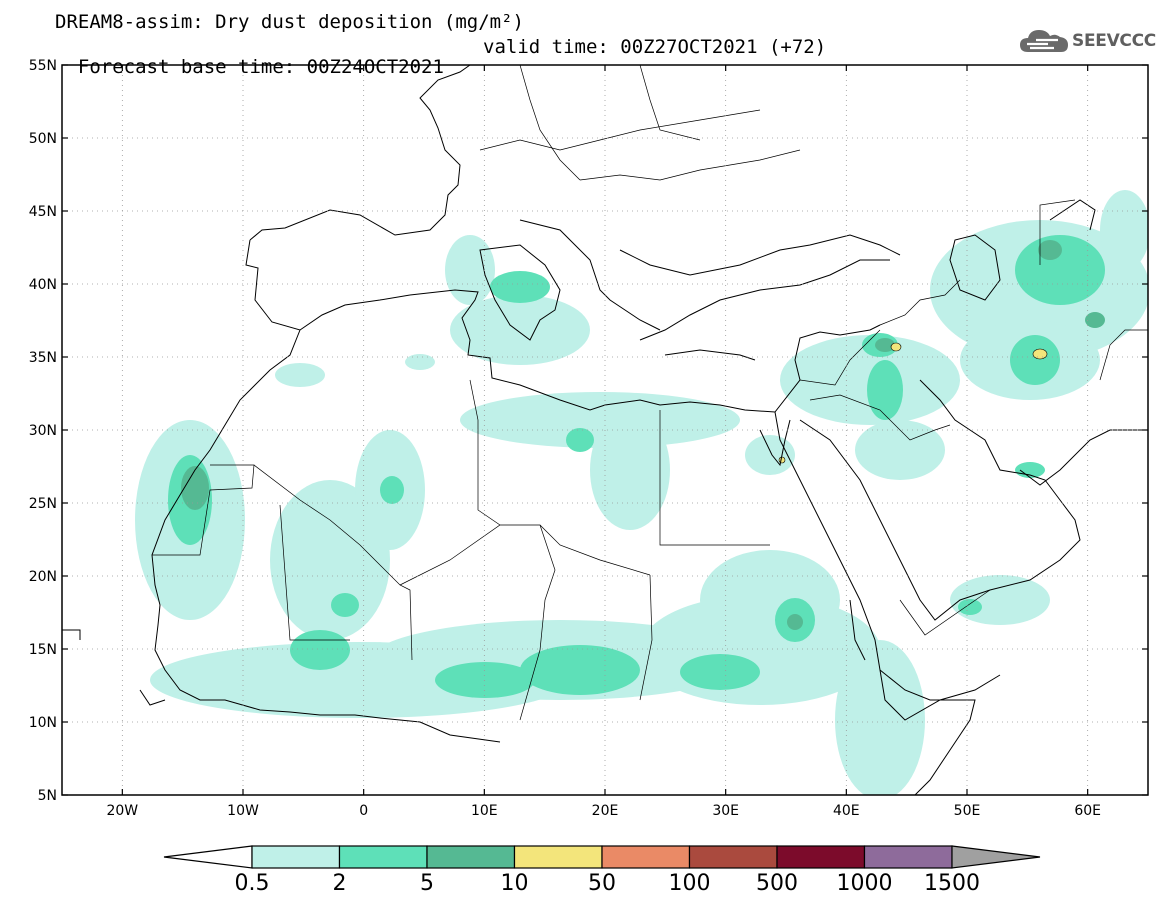  What do you see at coordinates (43, 577) in the screenshot?
I see `lat-tick-label: 20N` at bounding box center [43, 577].